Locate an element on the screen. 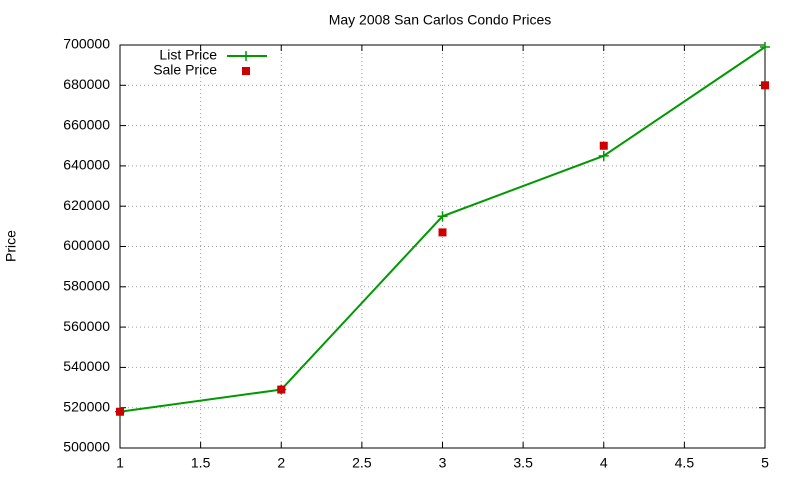 Image resolution: width=800 pixels, height=480 pixels. legend-label: Sale Price is located at coordinates (185, 70).